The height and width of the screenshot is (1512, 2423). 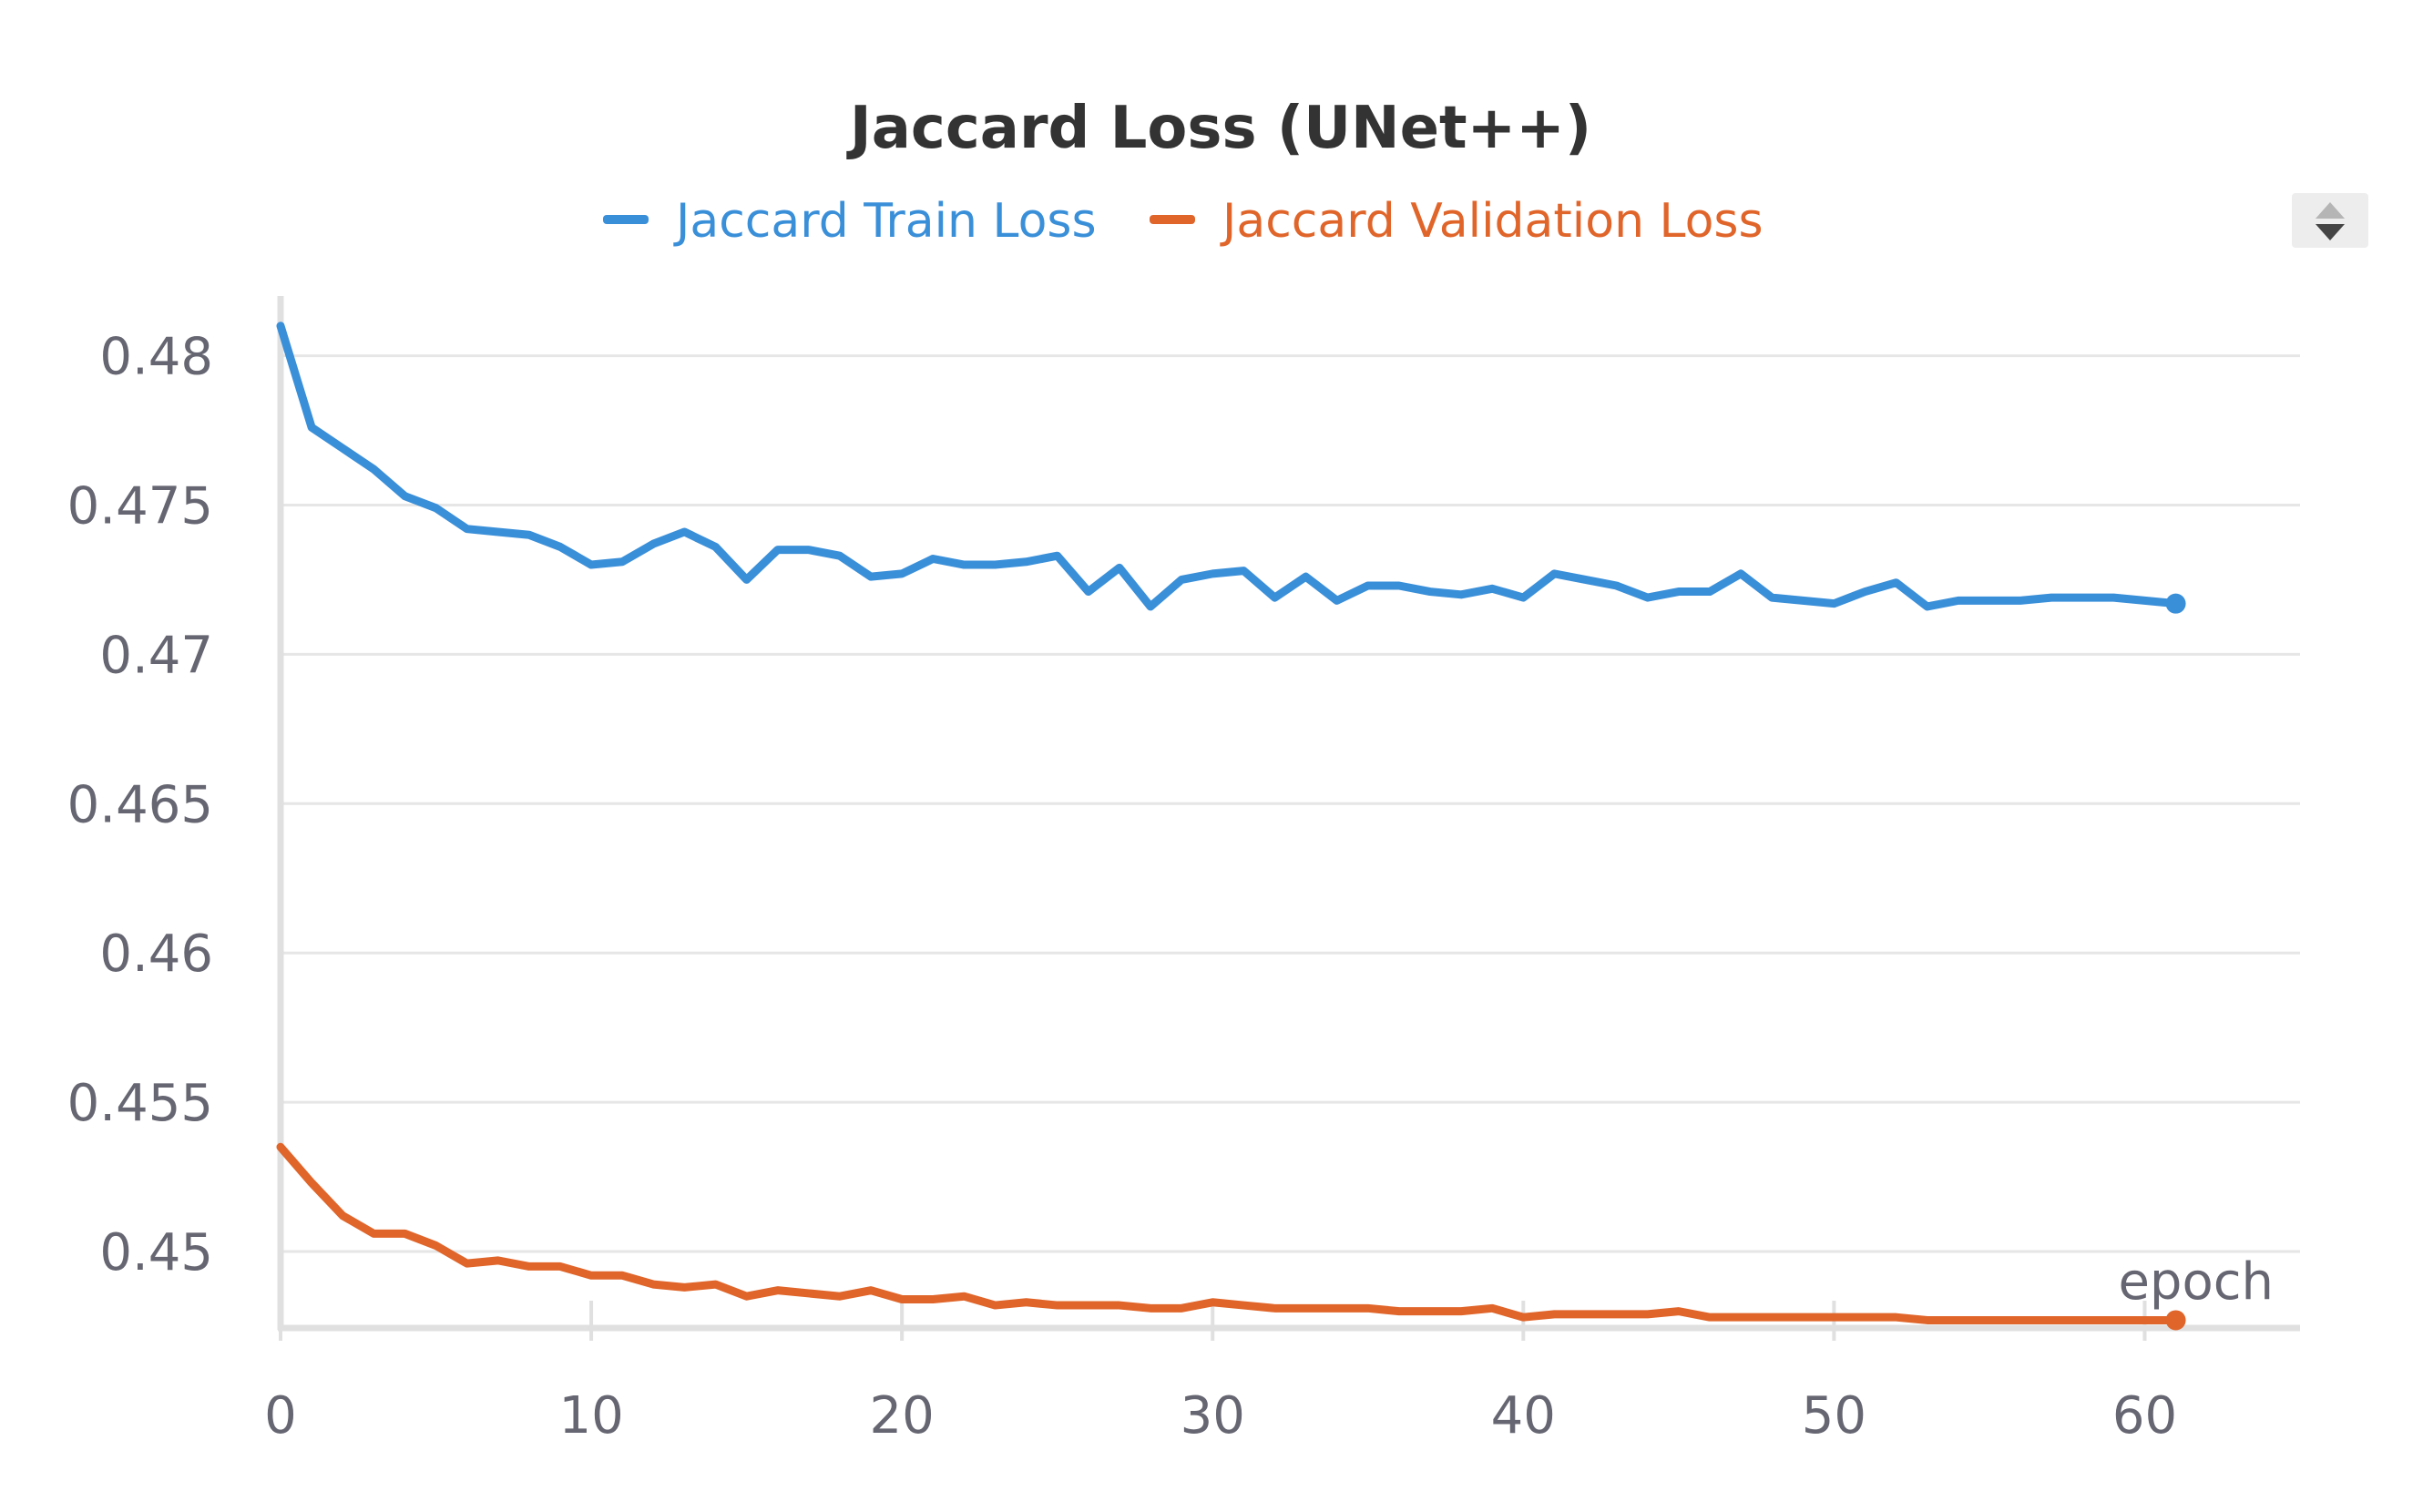 I want to click on legend-item-validation: Jaccard Validation Loss, so click(x=1457, y=221).